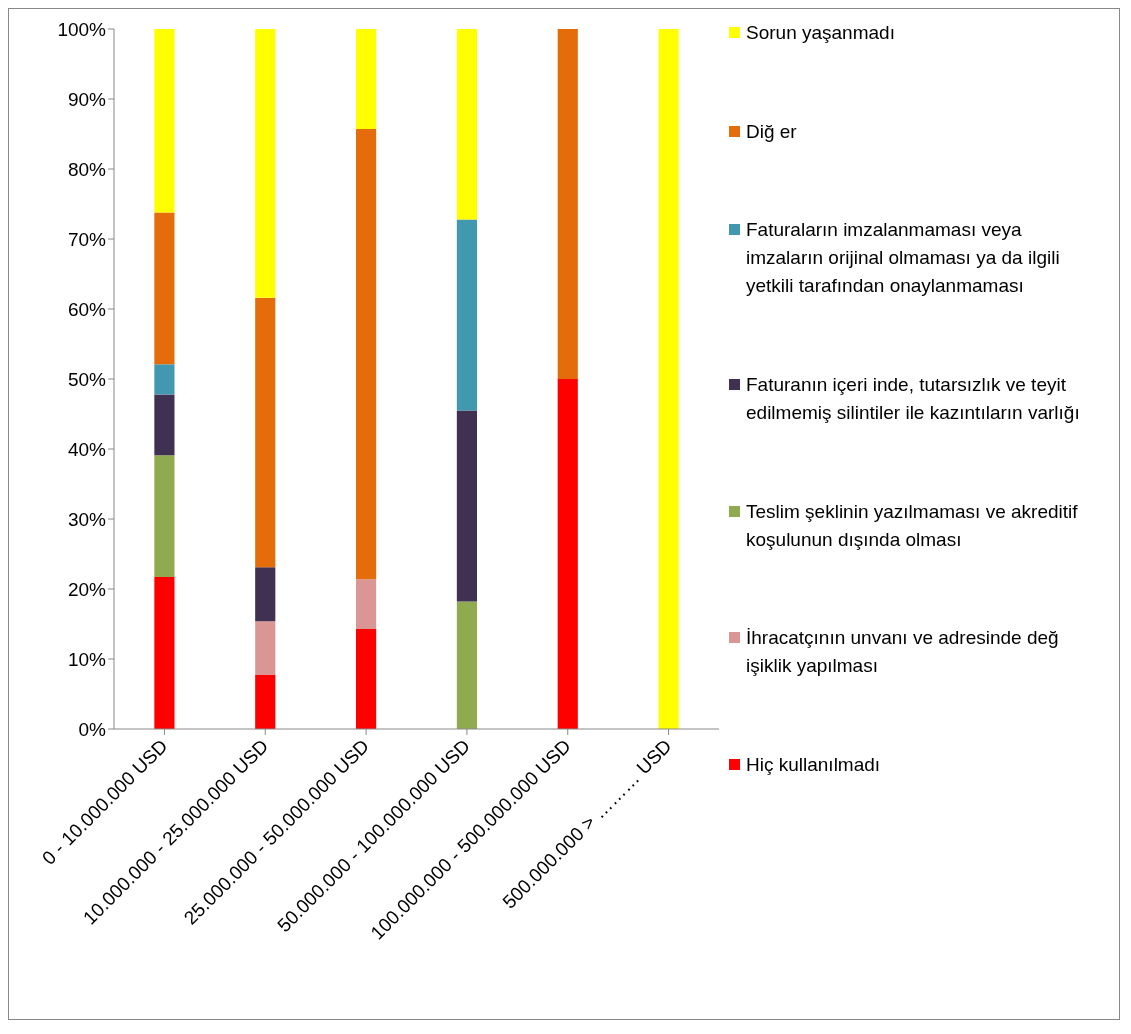 The height and width of the screenshot is (1034, 1131). Describe the element at coordinates (87, 519) in the screenshot. I see `y-tick-label: 30%` at that location.